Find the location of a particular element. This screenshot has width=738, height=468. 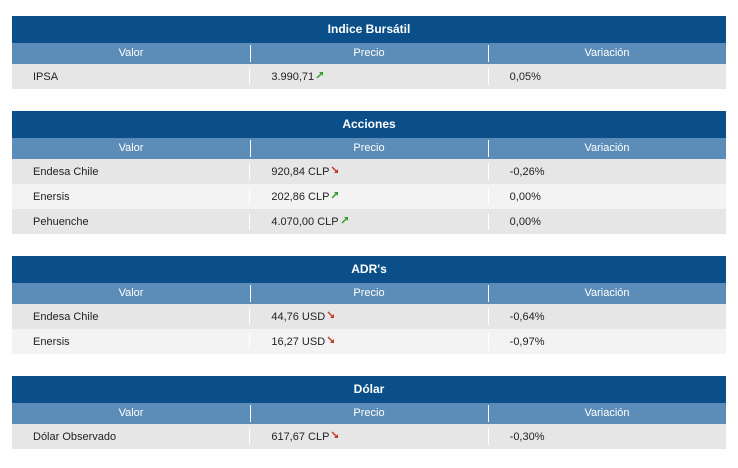

table-row: Endesa Chile 920,84 CLP -0,26% is located at coordinates (369, 171).